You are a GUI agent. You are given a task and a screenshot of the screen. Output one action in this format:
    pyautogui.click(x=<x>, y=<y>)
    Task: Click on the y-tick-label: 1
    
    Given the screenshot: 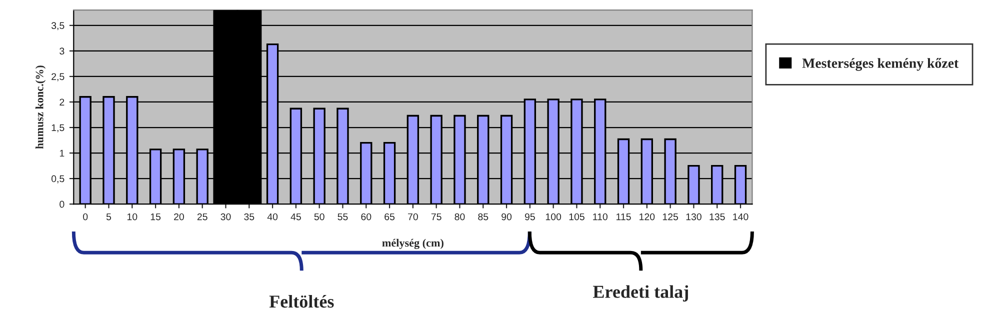 What is the action you would take?
    pyautogui.click(x=62, y=153)
    